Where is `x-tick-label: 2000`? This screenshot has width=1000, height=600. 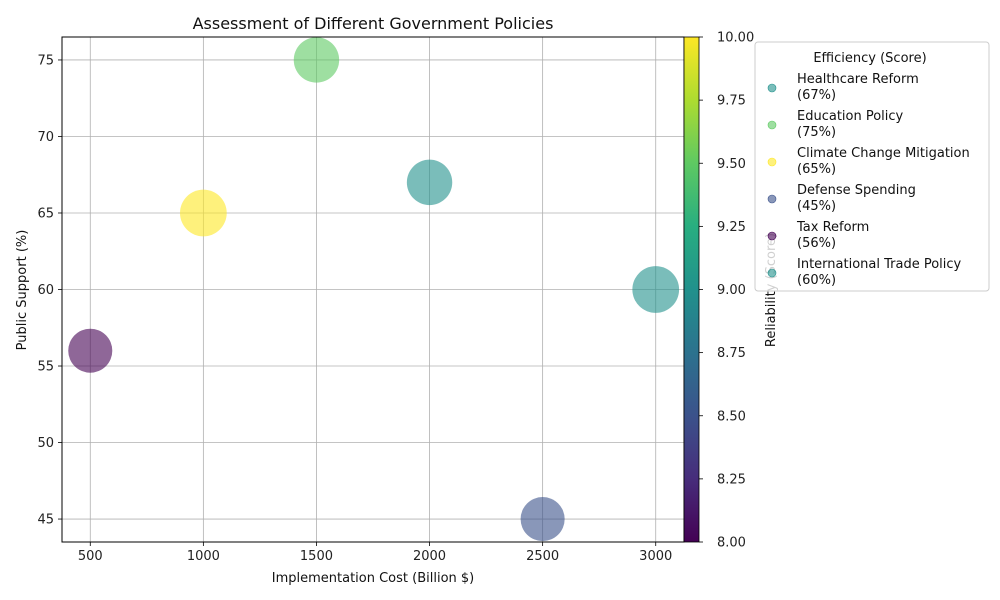
x-tick-label: 2000 is located at coordinates (429, 556).